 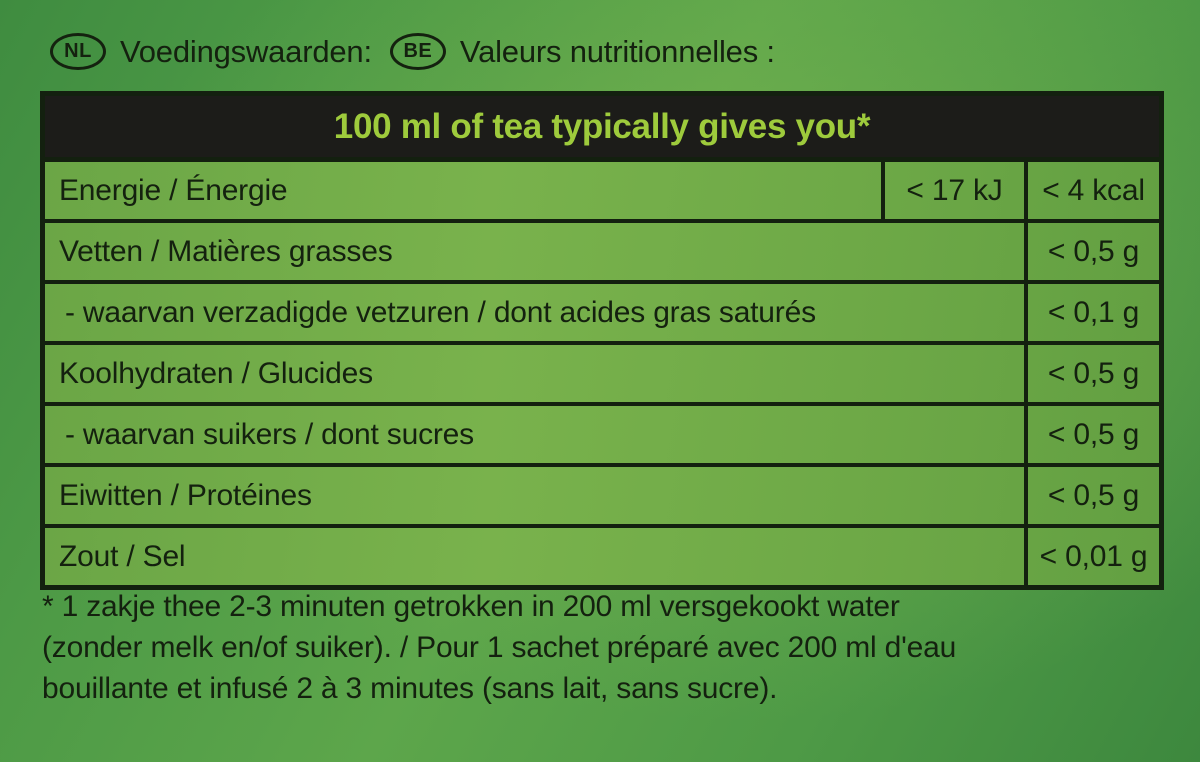 What do you see at coordinates (216, 373) in the screenshot?
I see `row-label: Koolhydraten / Glucides` at bounding box center [216, 373].